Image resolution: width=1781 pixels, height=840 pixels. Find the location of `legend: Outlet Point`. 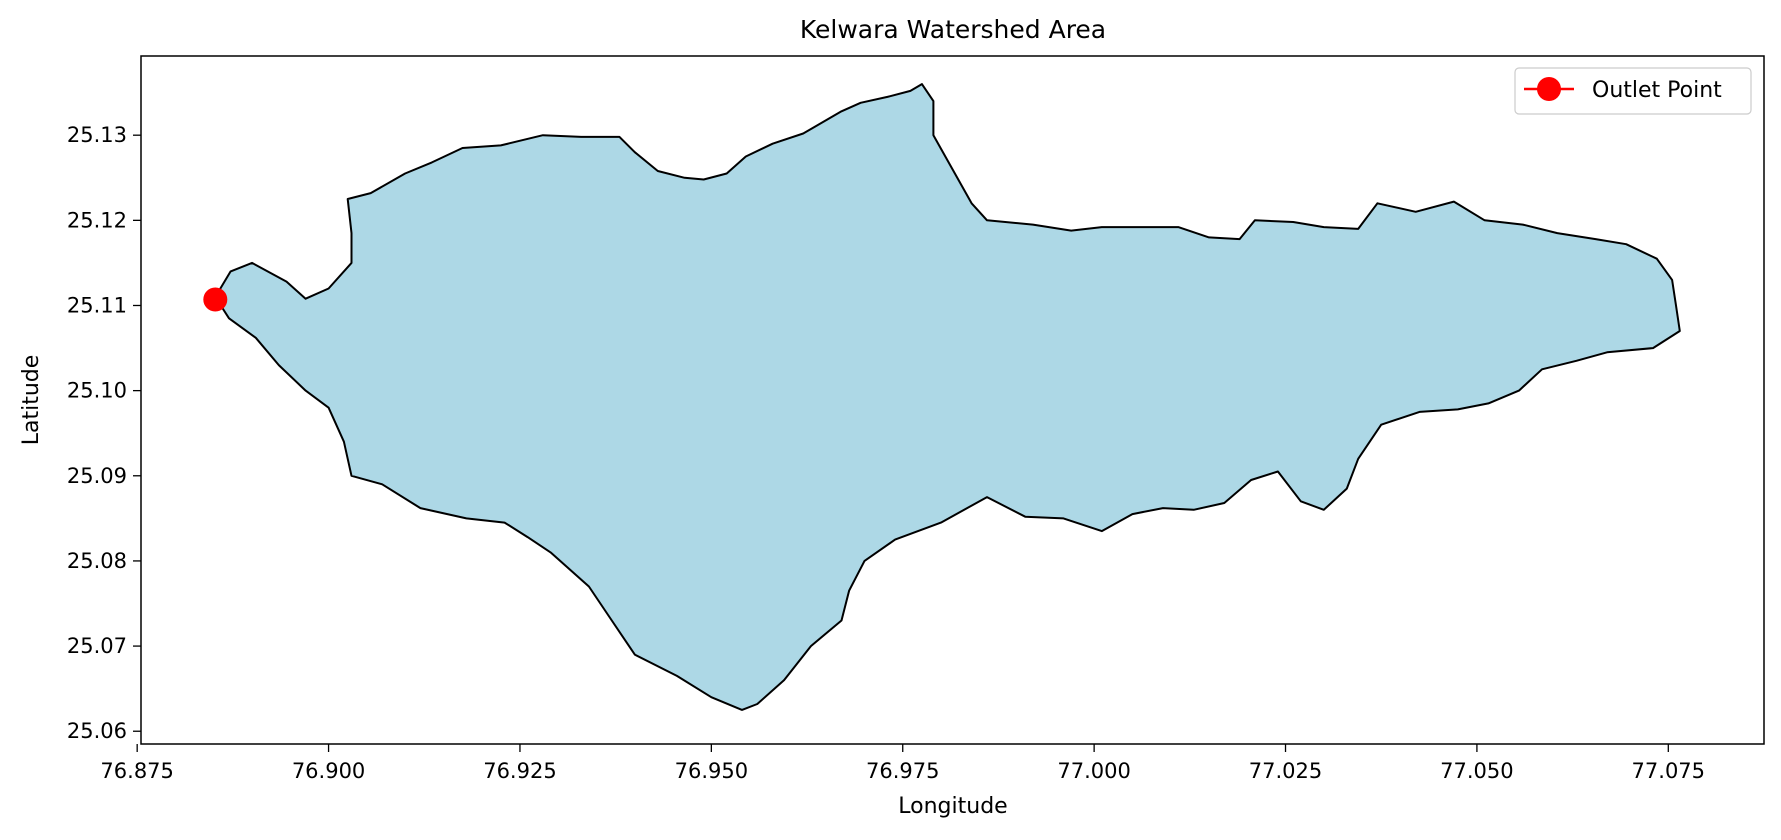

legend: Outlet Point is located at coordinates (1633, 91).